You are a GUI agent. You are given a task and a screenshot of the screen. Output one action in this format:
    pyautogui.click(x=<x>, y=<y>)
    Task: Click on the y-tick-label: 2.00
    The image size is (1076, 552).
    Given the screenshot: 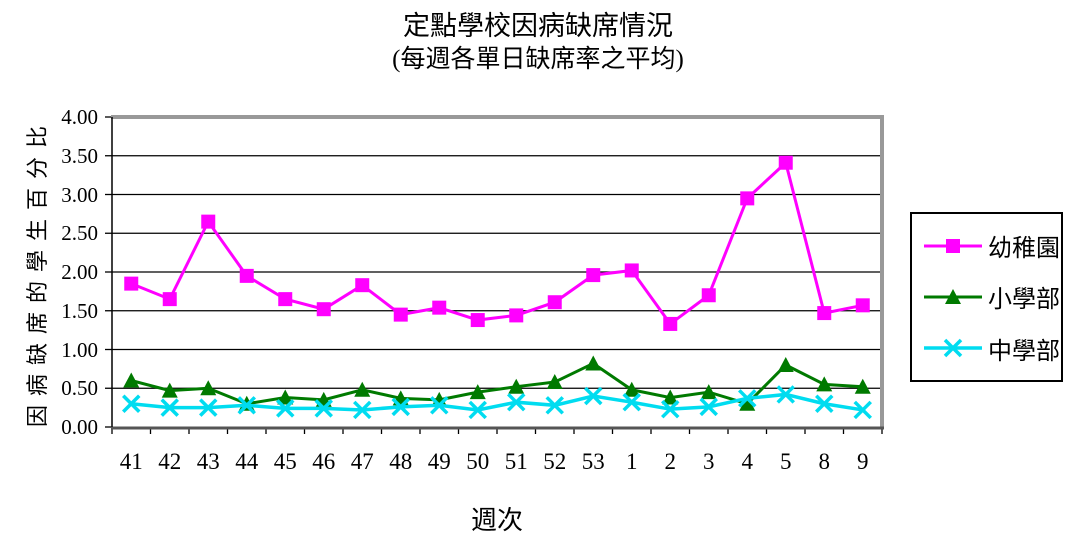 What is the action you would take?
    pyautogui.click(x=79, y=272)
    